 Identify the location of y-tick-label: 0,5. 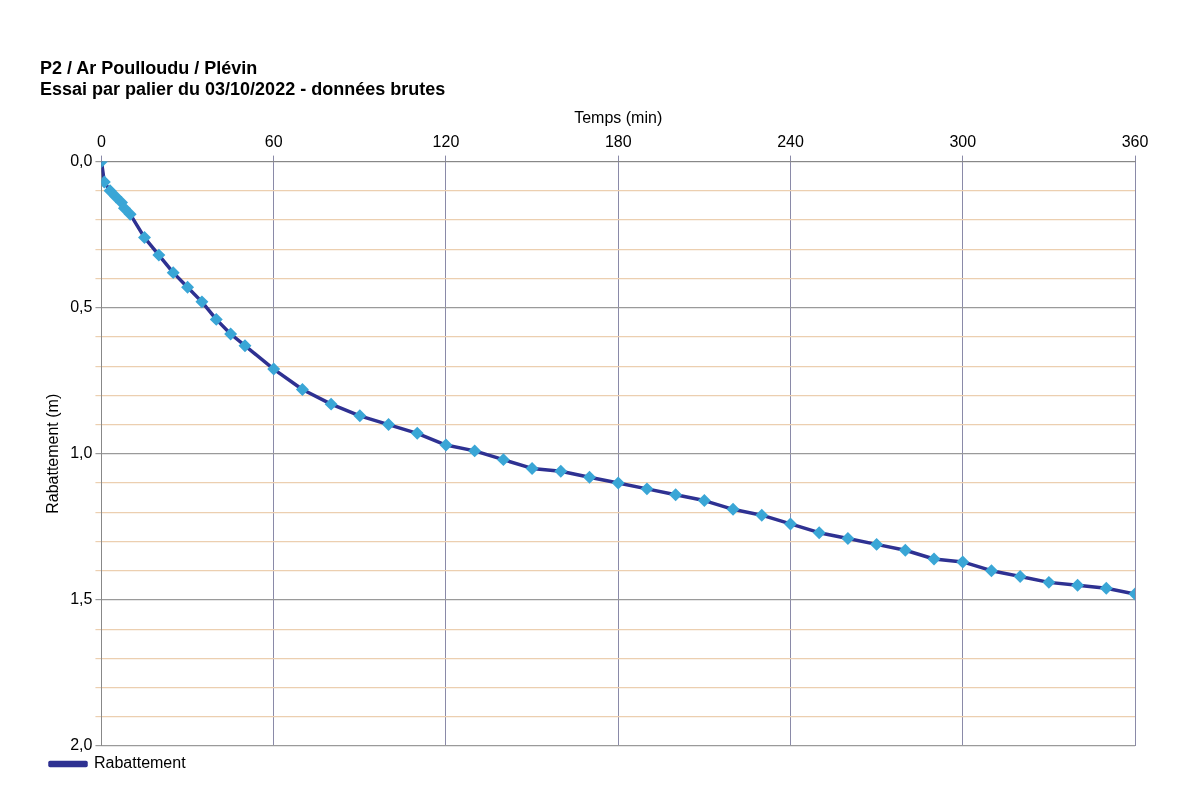
(81, 307).